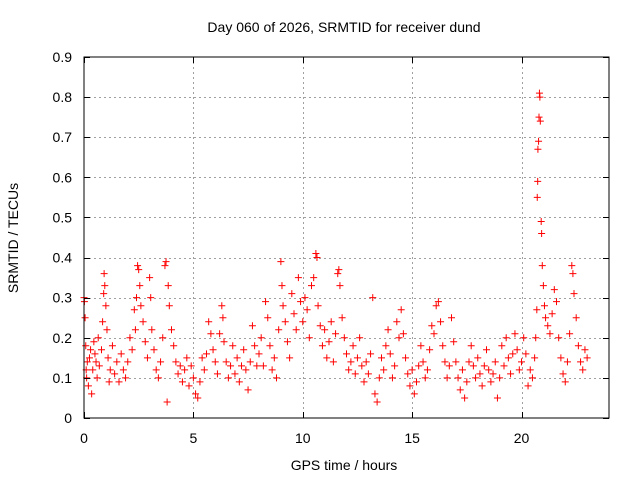 The height and width of the screenshot is (480, 640). I want to click on y-tick-label: 0.2, so click(63, 338).